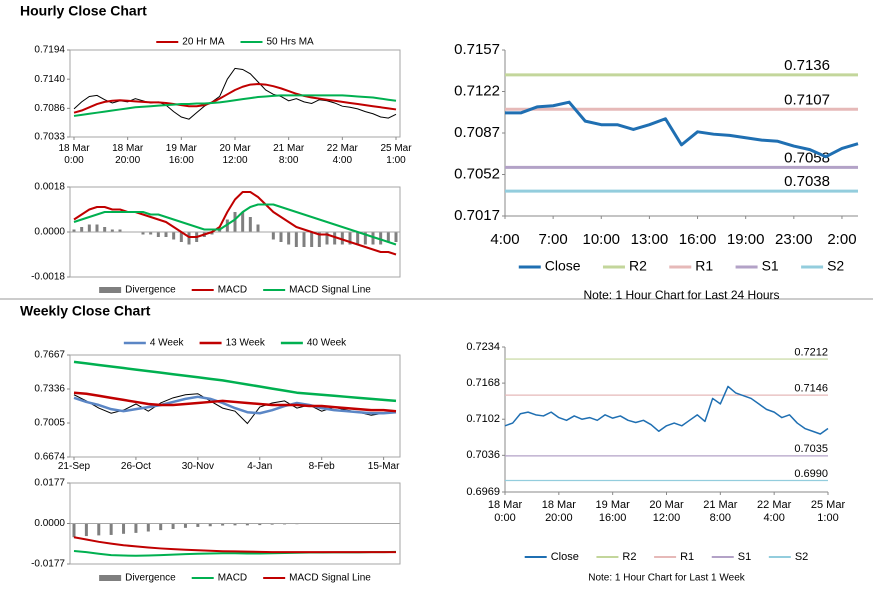 This screenshot has width=873, height=601. I want to click on legend: 20 Hr MA 50 Hrs MA, so click(235, 42).